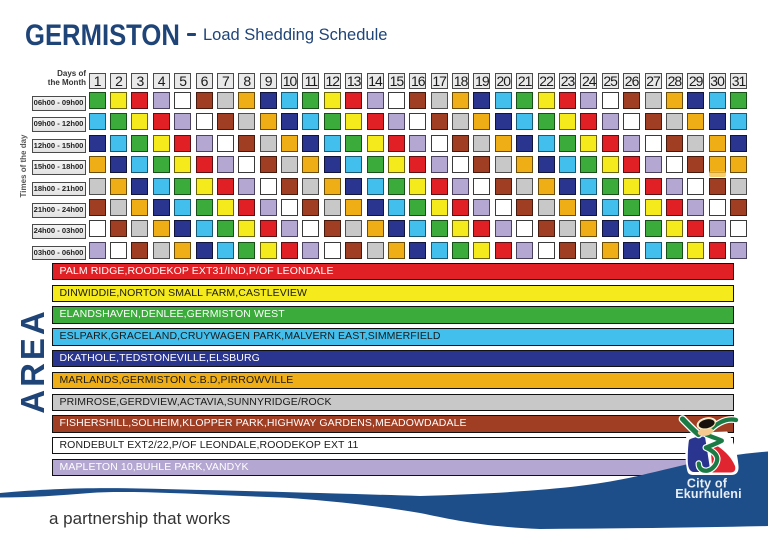 Image resolution: width=768 pixels, height=543 pixels. Describe the element at coordinates (708, 494) in the screenshot. I see `svg-text: Ekurhuleni` at that location.